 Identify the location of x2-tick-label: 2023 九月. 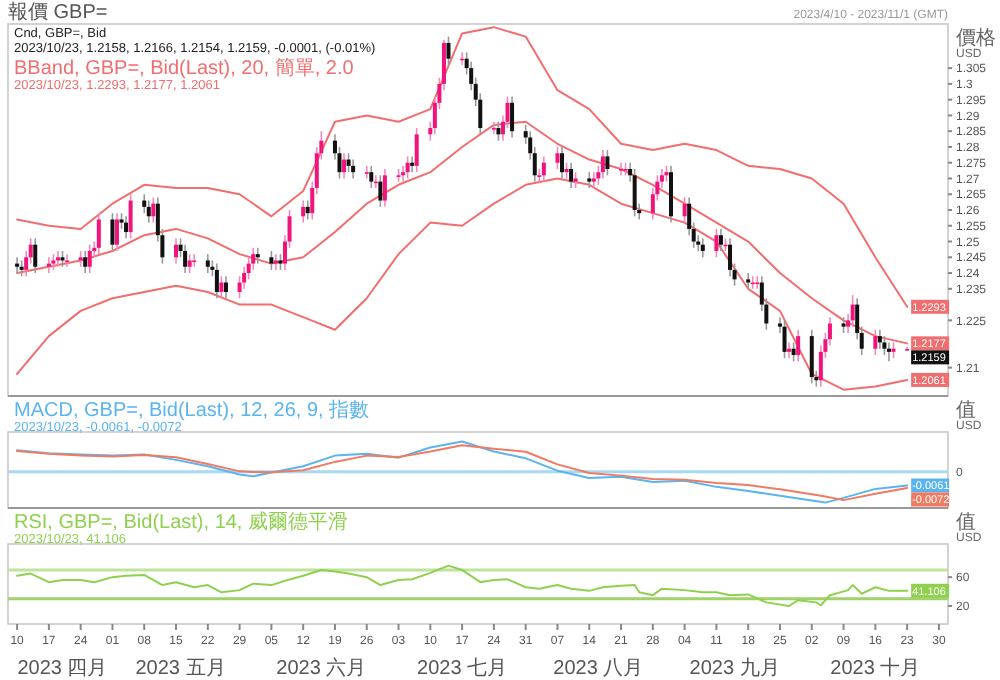
(734, 668).